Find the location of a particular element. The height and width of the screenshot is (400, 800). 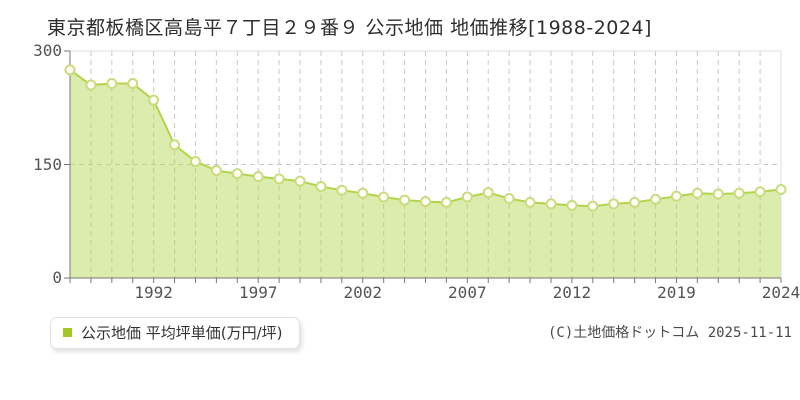

y-tick-label: 150 is located at coordinates (47, 164).